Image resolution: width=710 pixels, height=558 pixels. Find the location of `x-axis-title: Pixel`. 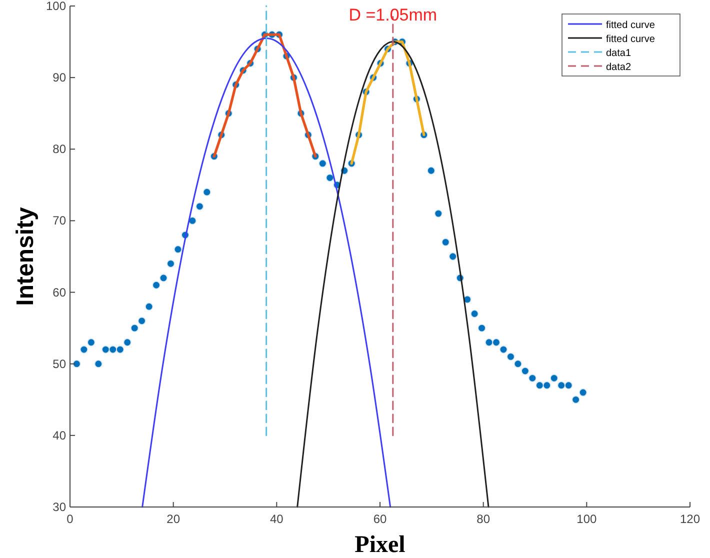

x-axis-title: Pixel is located at coordinates (380, 545).